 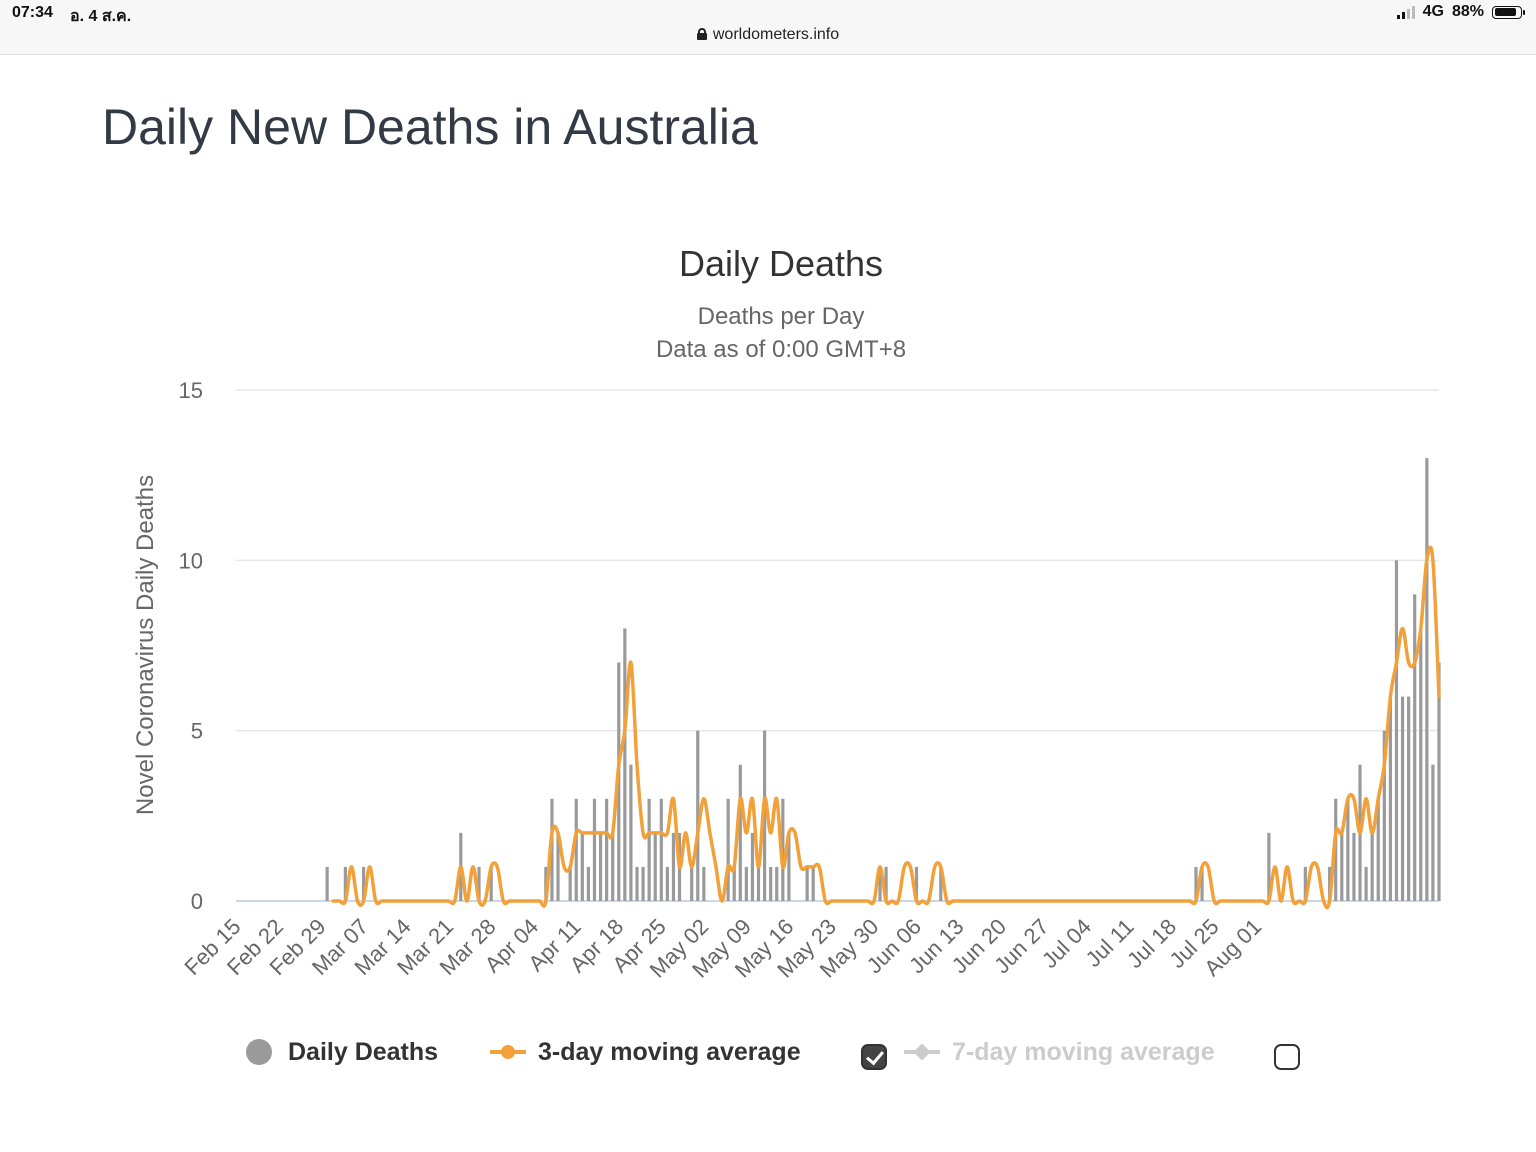 What do you see at coordinates (197, 901) in the screenshot?
I see `y-tick-label: 0` at bounding box center [197, 901].